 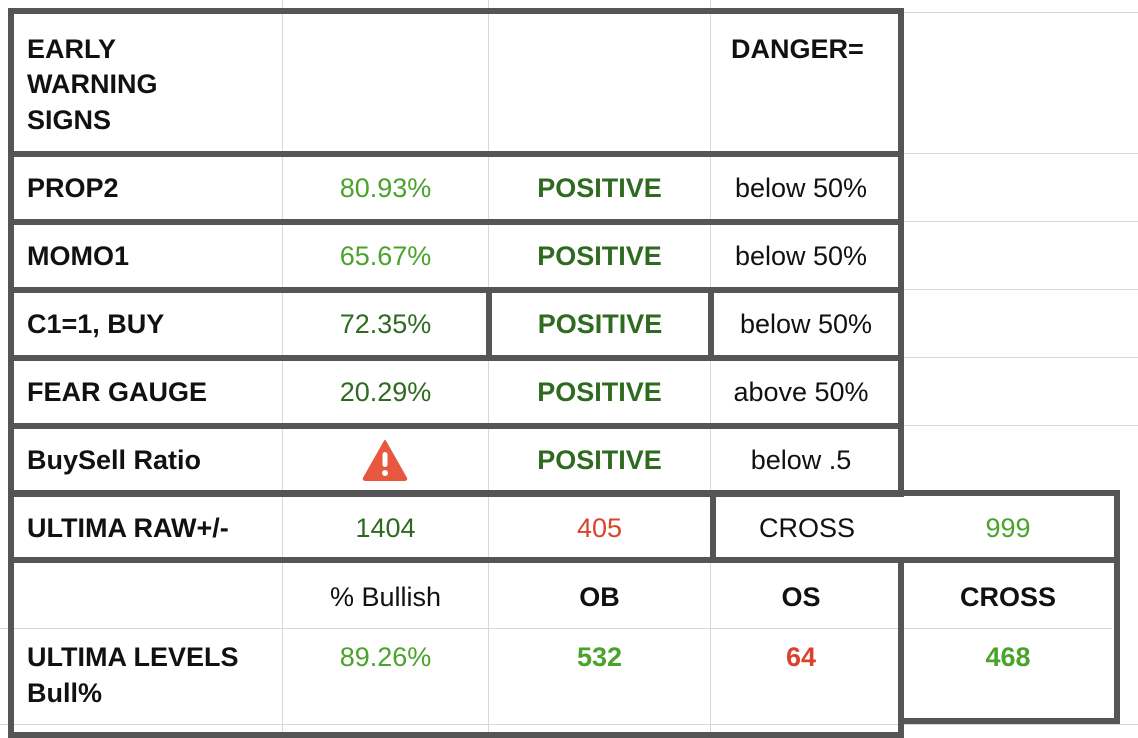 I want to click on ultima-raw-value1: 1404, so click(x=385, y=528).